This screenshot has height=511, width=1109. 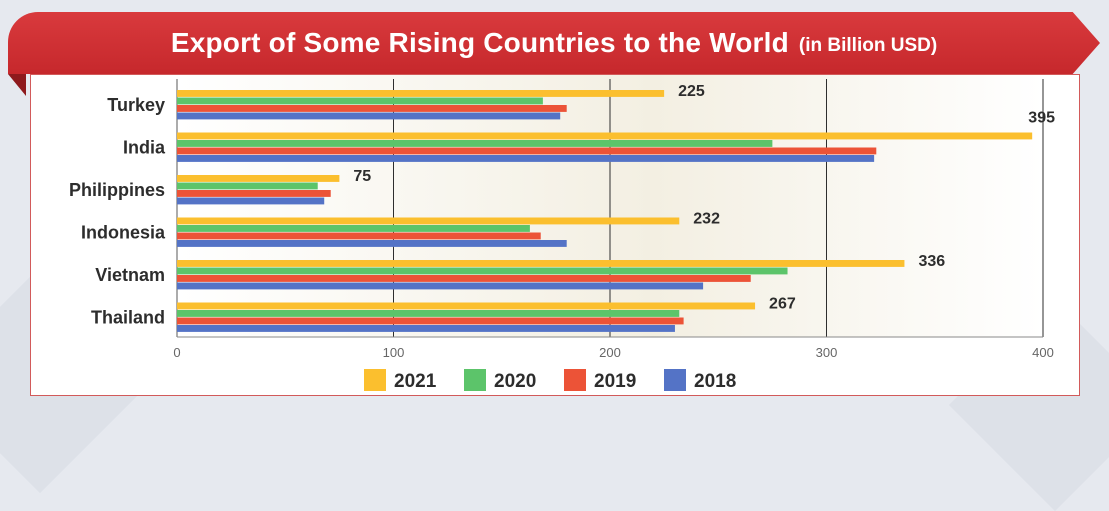 I want to click on legend-swatch-2018, so click(x=675, y=380).